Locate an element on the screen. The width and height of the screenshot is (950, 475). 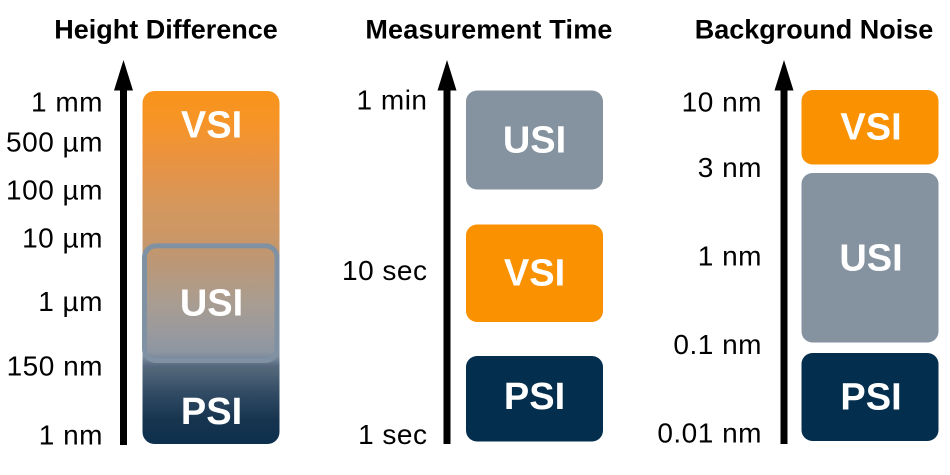
svg-text: 10 sec is located at coordinates (385, 270).